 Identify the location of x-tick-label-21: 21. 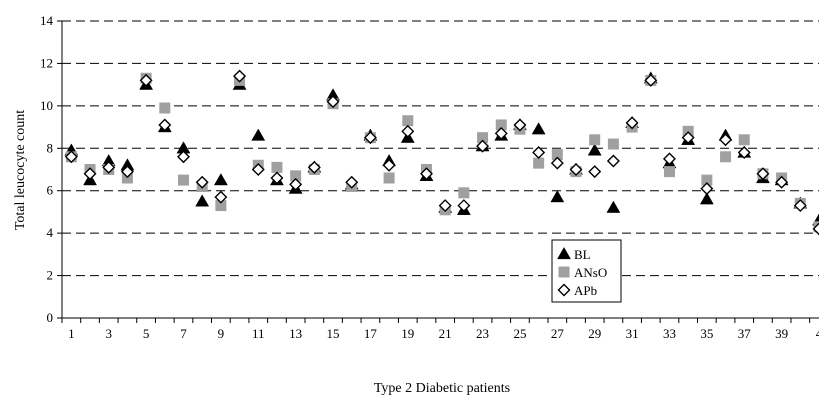
(445, 333).